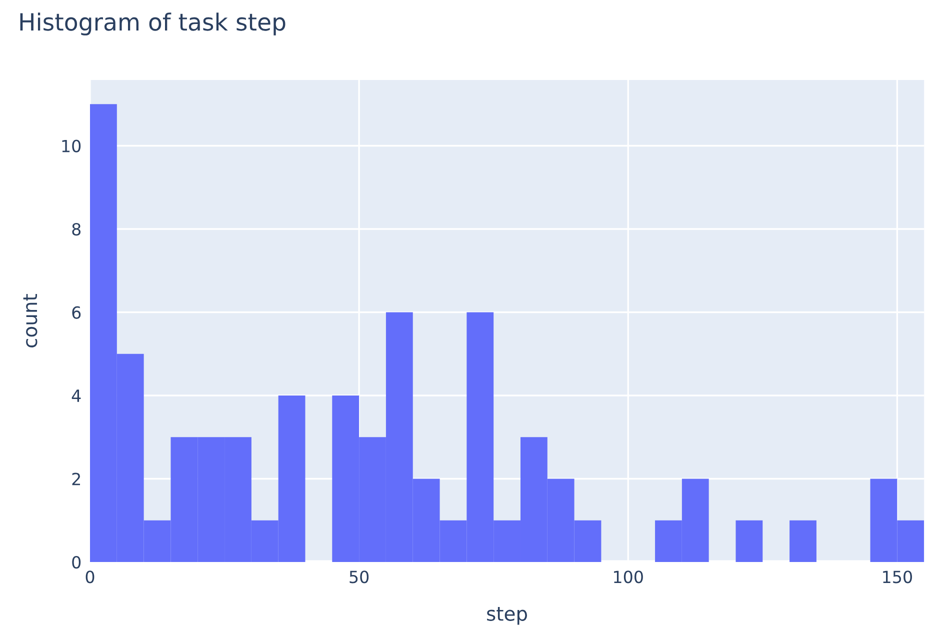  Describe the element at coordinates (153, 24) in the screenshot. I see `chart-title: Histogram of task step` at that location.